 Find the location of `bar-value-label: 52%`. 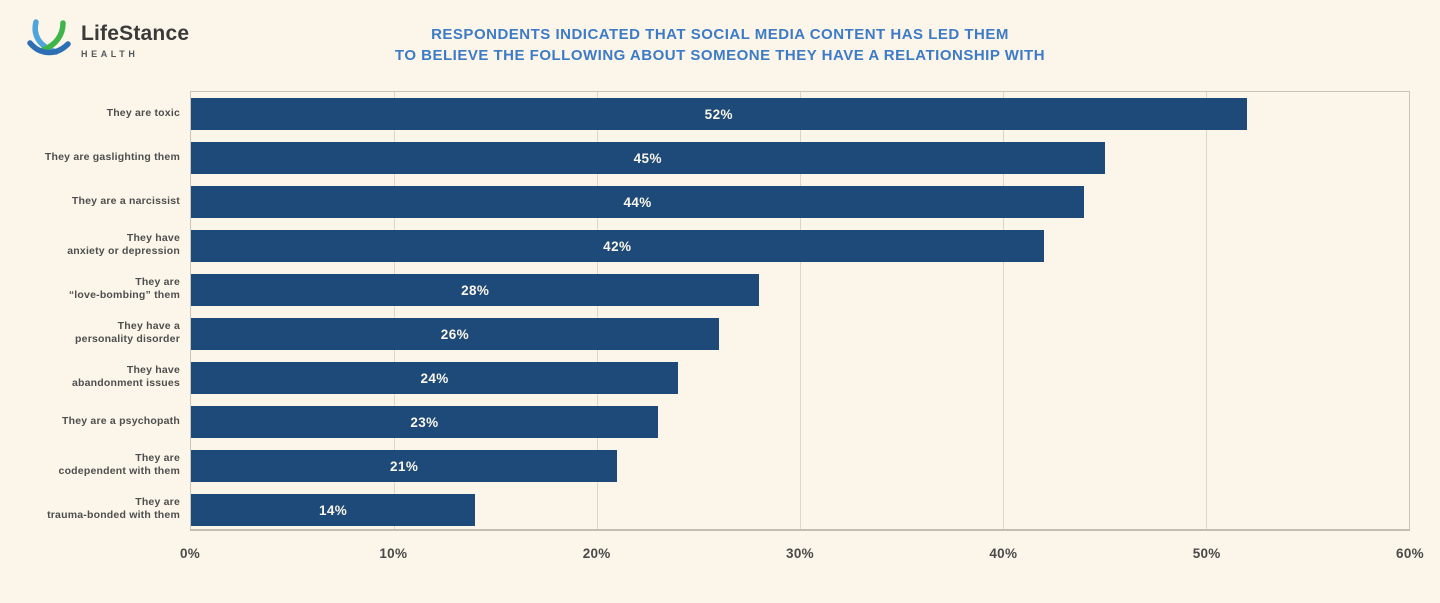

bar-value-label: 52% is located at coordinates (718, 114).